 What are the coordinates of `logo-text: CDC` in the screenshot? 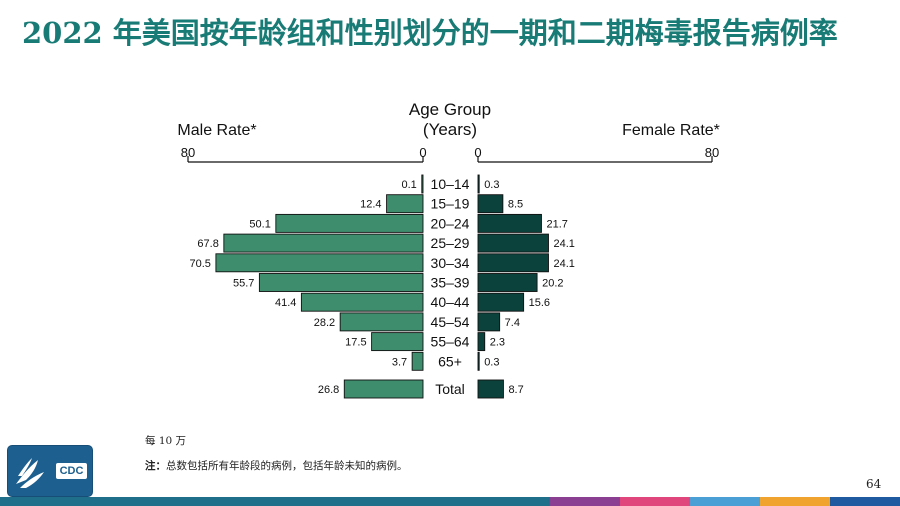 It's located at (71, 471).